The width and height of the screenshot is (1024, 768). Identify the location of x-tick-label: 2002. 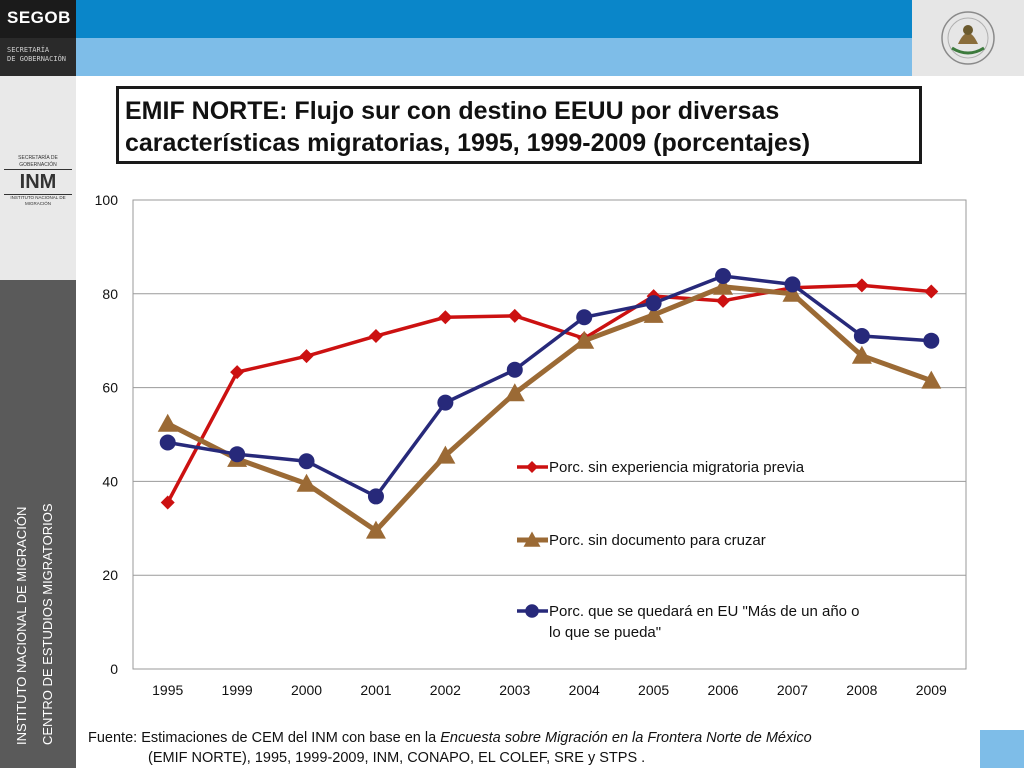
(445, 690).